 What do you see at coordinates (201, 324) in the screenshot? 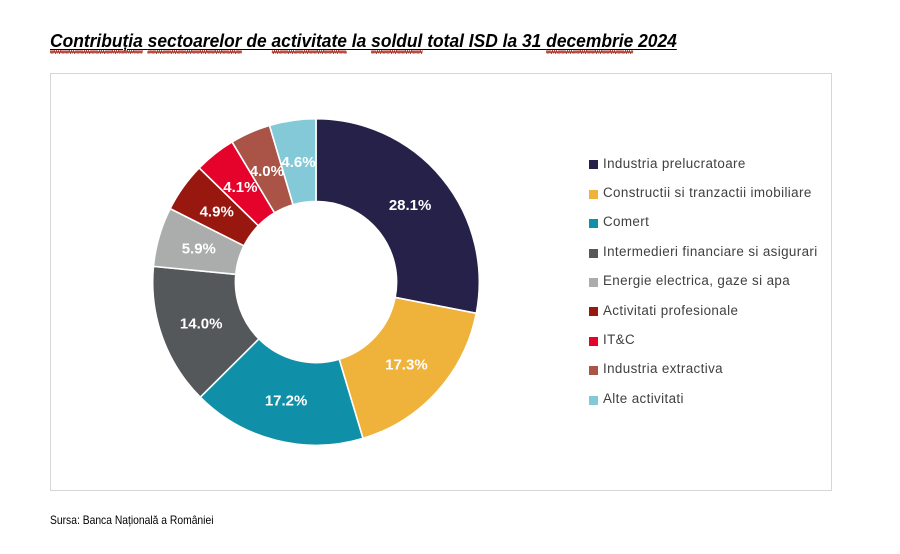
I see `svg-text: 14.0%` at bounding box center [201, 324].